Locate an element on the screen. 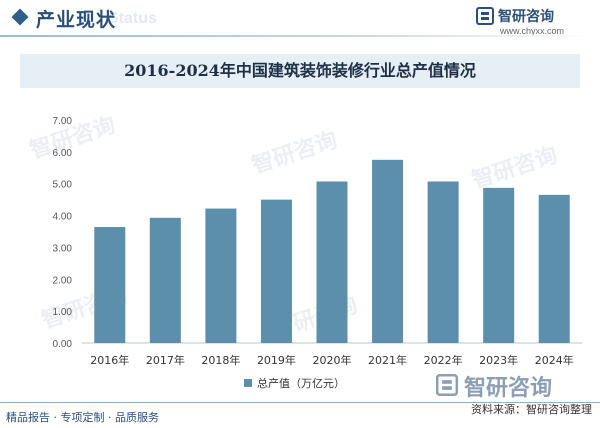 This screenshot has width=600, height=428. legend-label: 总产值（万亿元） is located at coordinates (301, 383).